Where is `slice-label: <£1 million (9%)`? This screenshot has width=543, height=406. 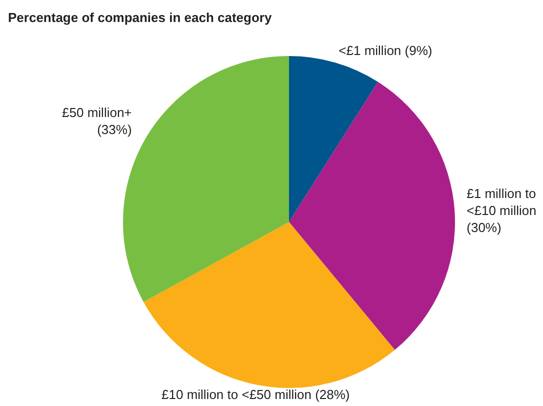
slice-label: <£1 million (9%) is located at coordinates (385, 50).